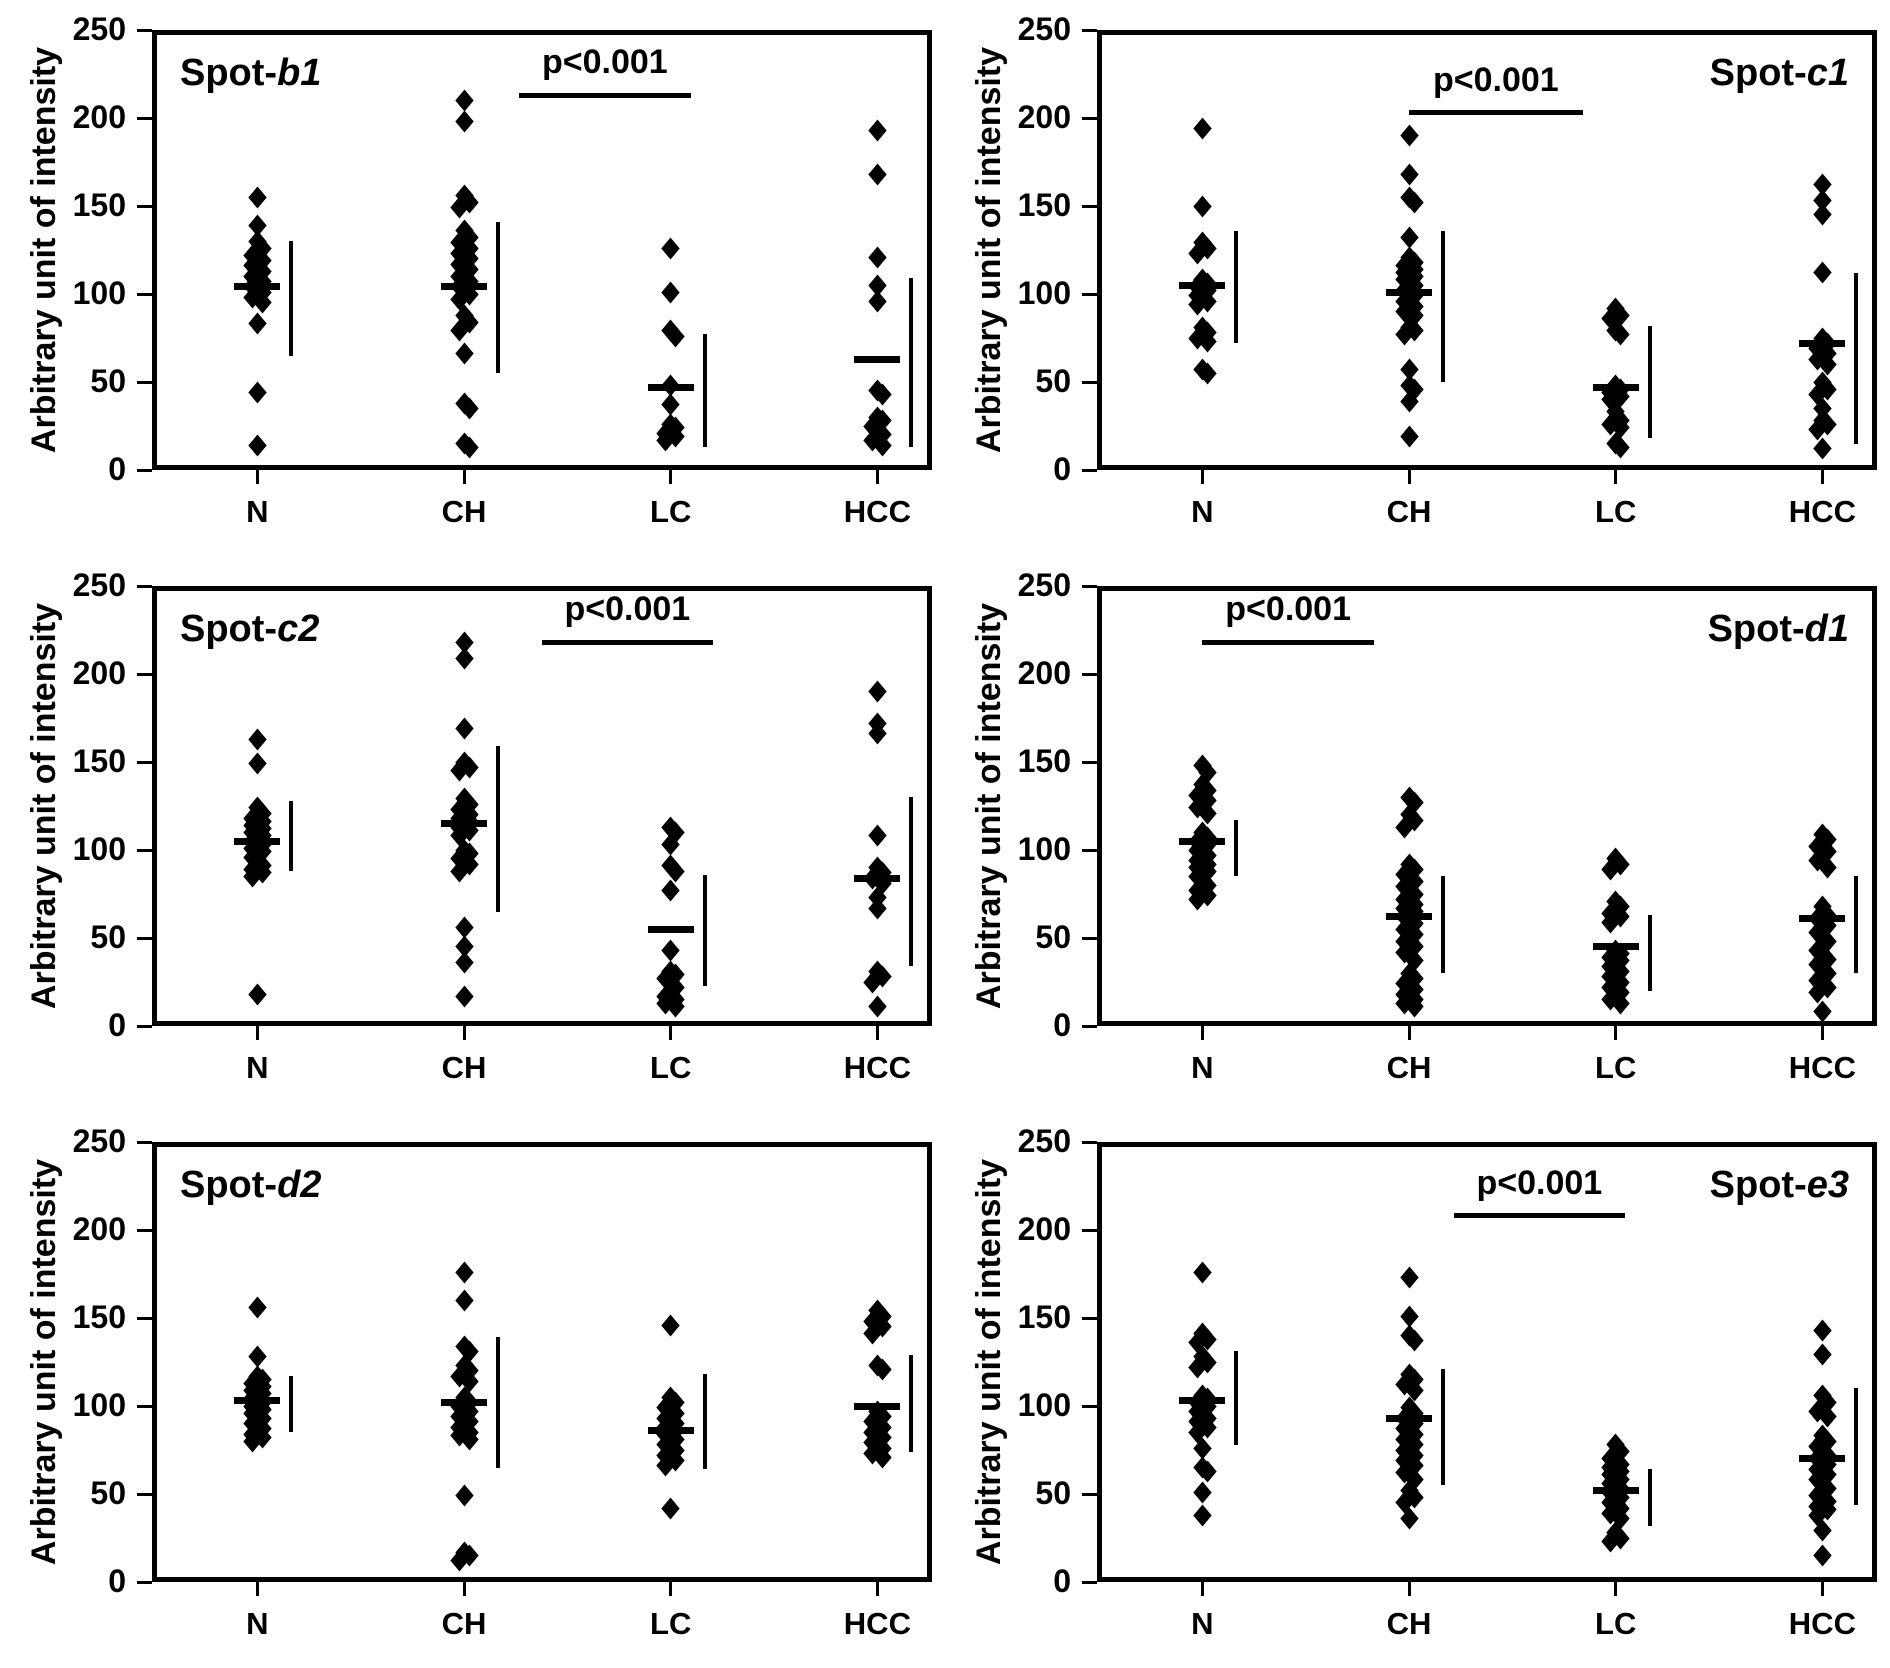  Describe the element at coordinates (1487, 250) in the screenshot. I see `plot-area` at that location.